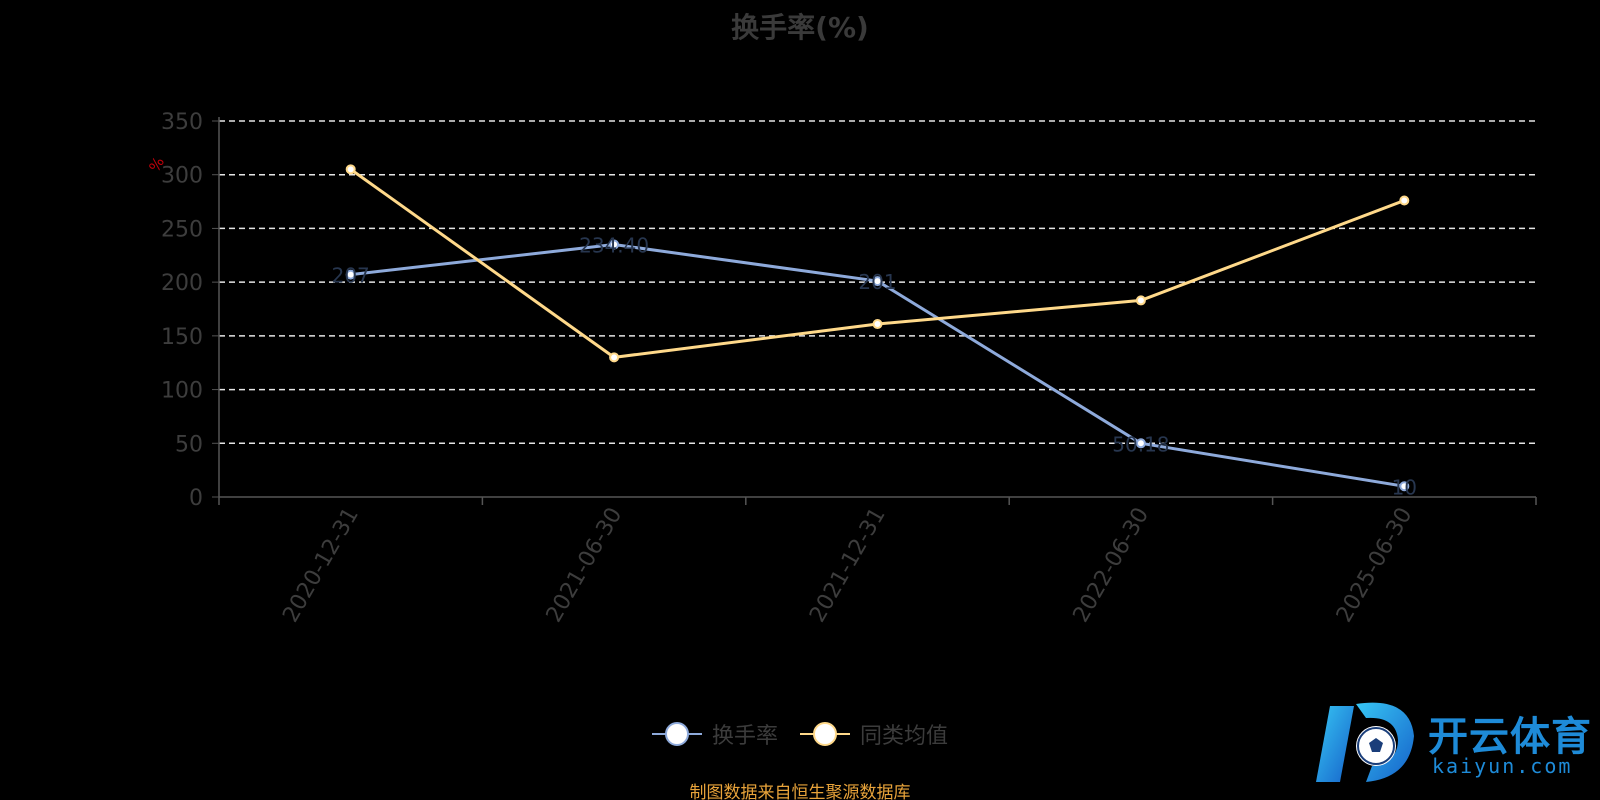 The width and height of the screenshot is (1600, 800). Describe the element at coordinates (744, 736) in the screenshot. I see `legend-label-series-0: 换手率` at that location.